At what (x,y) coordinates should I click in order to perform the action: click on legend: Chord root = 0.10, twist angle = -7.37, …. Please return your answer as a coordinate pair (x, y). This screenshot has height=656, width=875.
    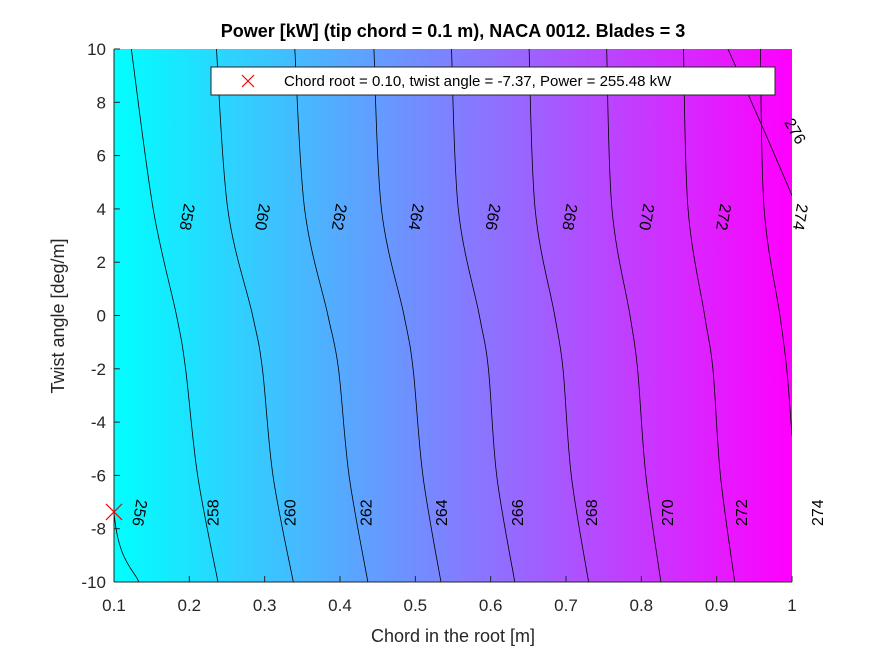
    Looking at the image, I should click on (493, 81).